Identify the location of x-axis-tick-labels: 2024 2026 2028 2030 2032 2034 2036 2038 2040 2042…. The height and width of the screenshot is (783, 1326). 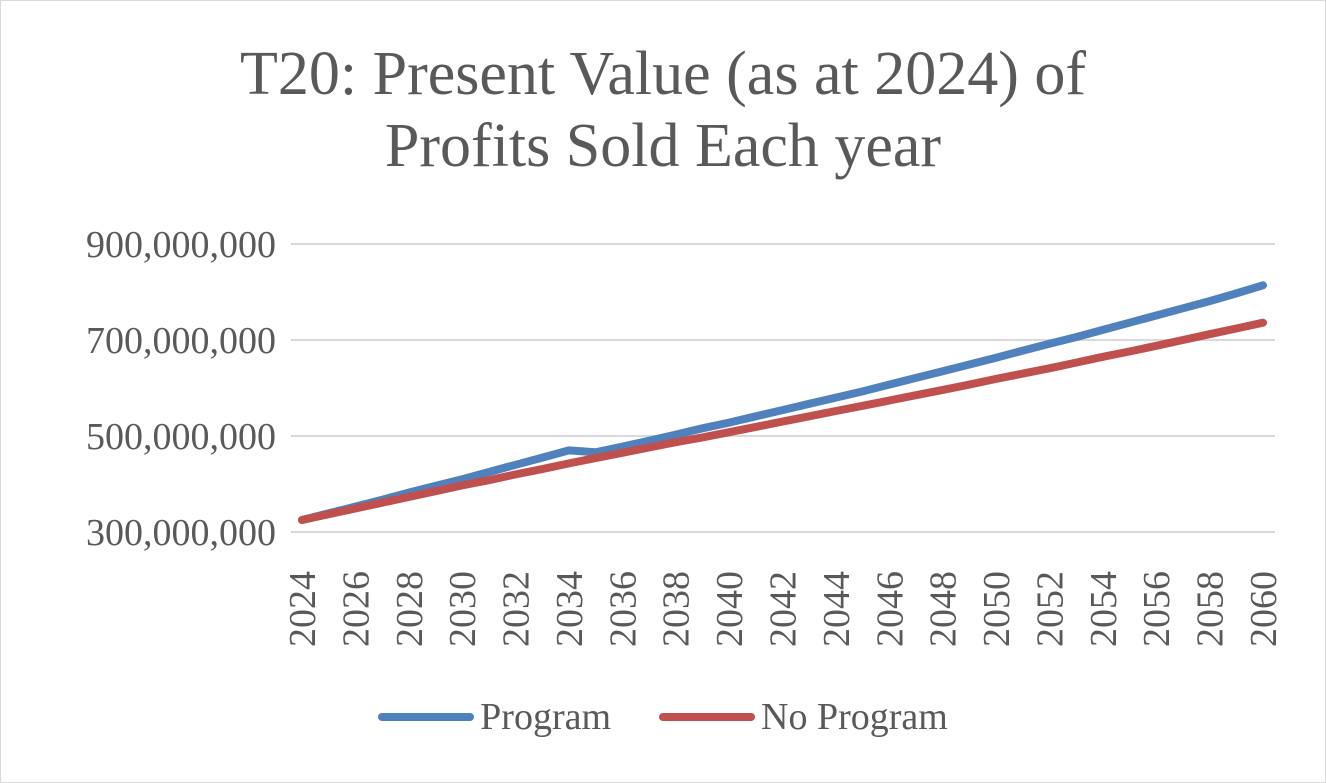
(783, 609).